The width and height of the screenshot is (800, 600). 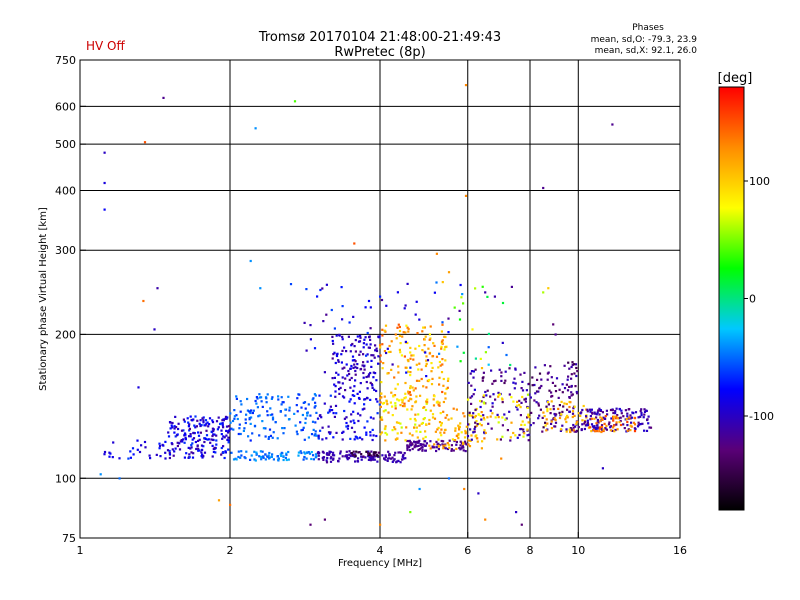 I want to click on x-tick-label: 16, so click(x=680, y=550).